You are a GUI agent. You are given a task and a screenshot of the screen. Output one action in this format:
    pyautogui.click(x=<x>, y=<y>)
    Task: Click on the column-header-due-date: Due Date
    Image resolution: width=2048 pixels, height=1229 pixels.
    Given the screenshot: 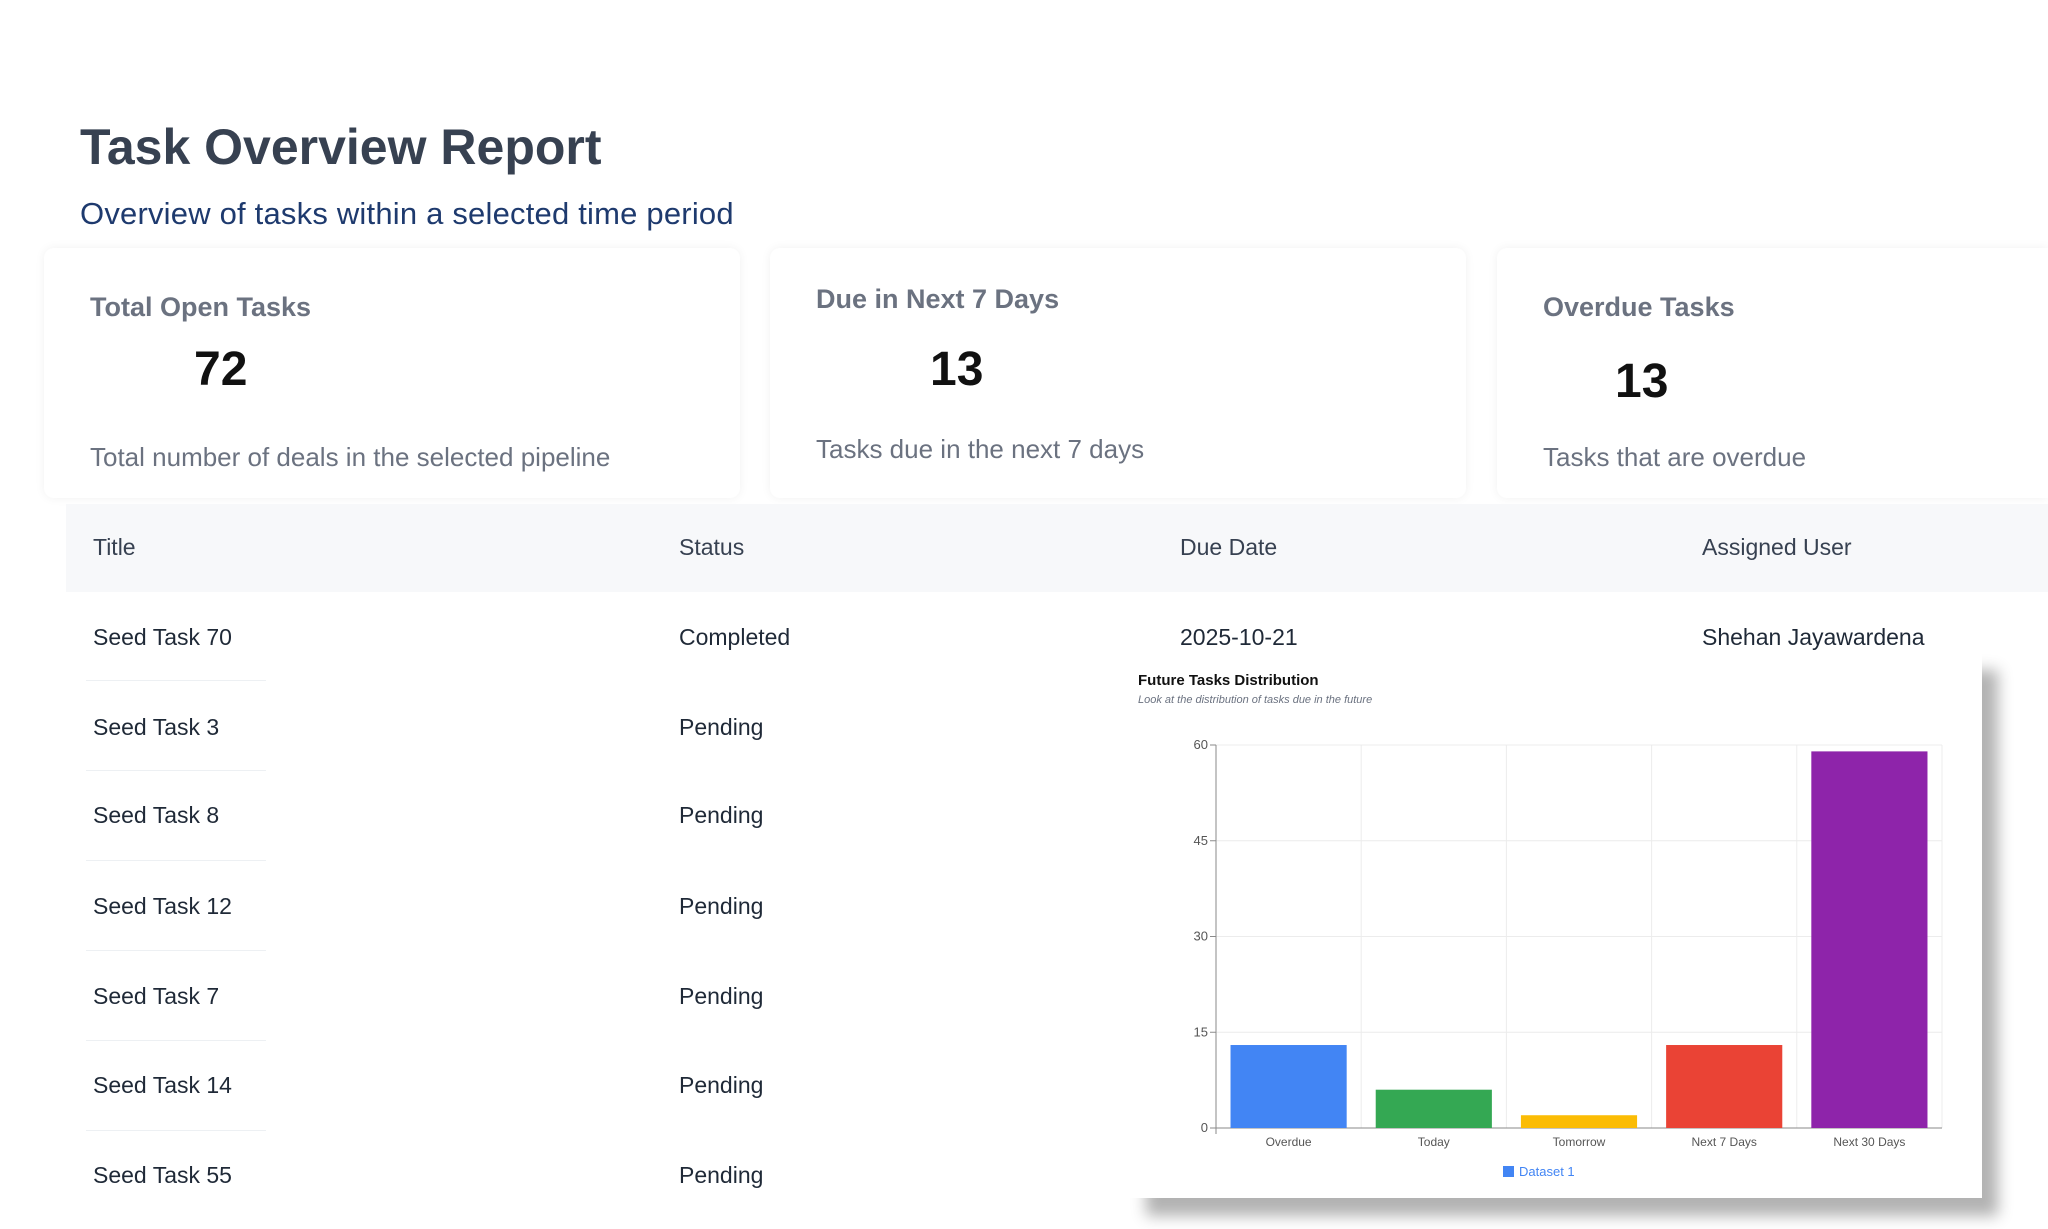 What is the action you would take?
    pyautogui.click(x=1229, y=547)
    